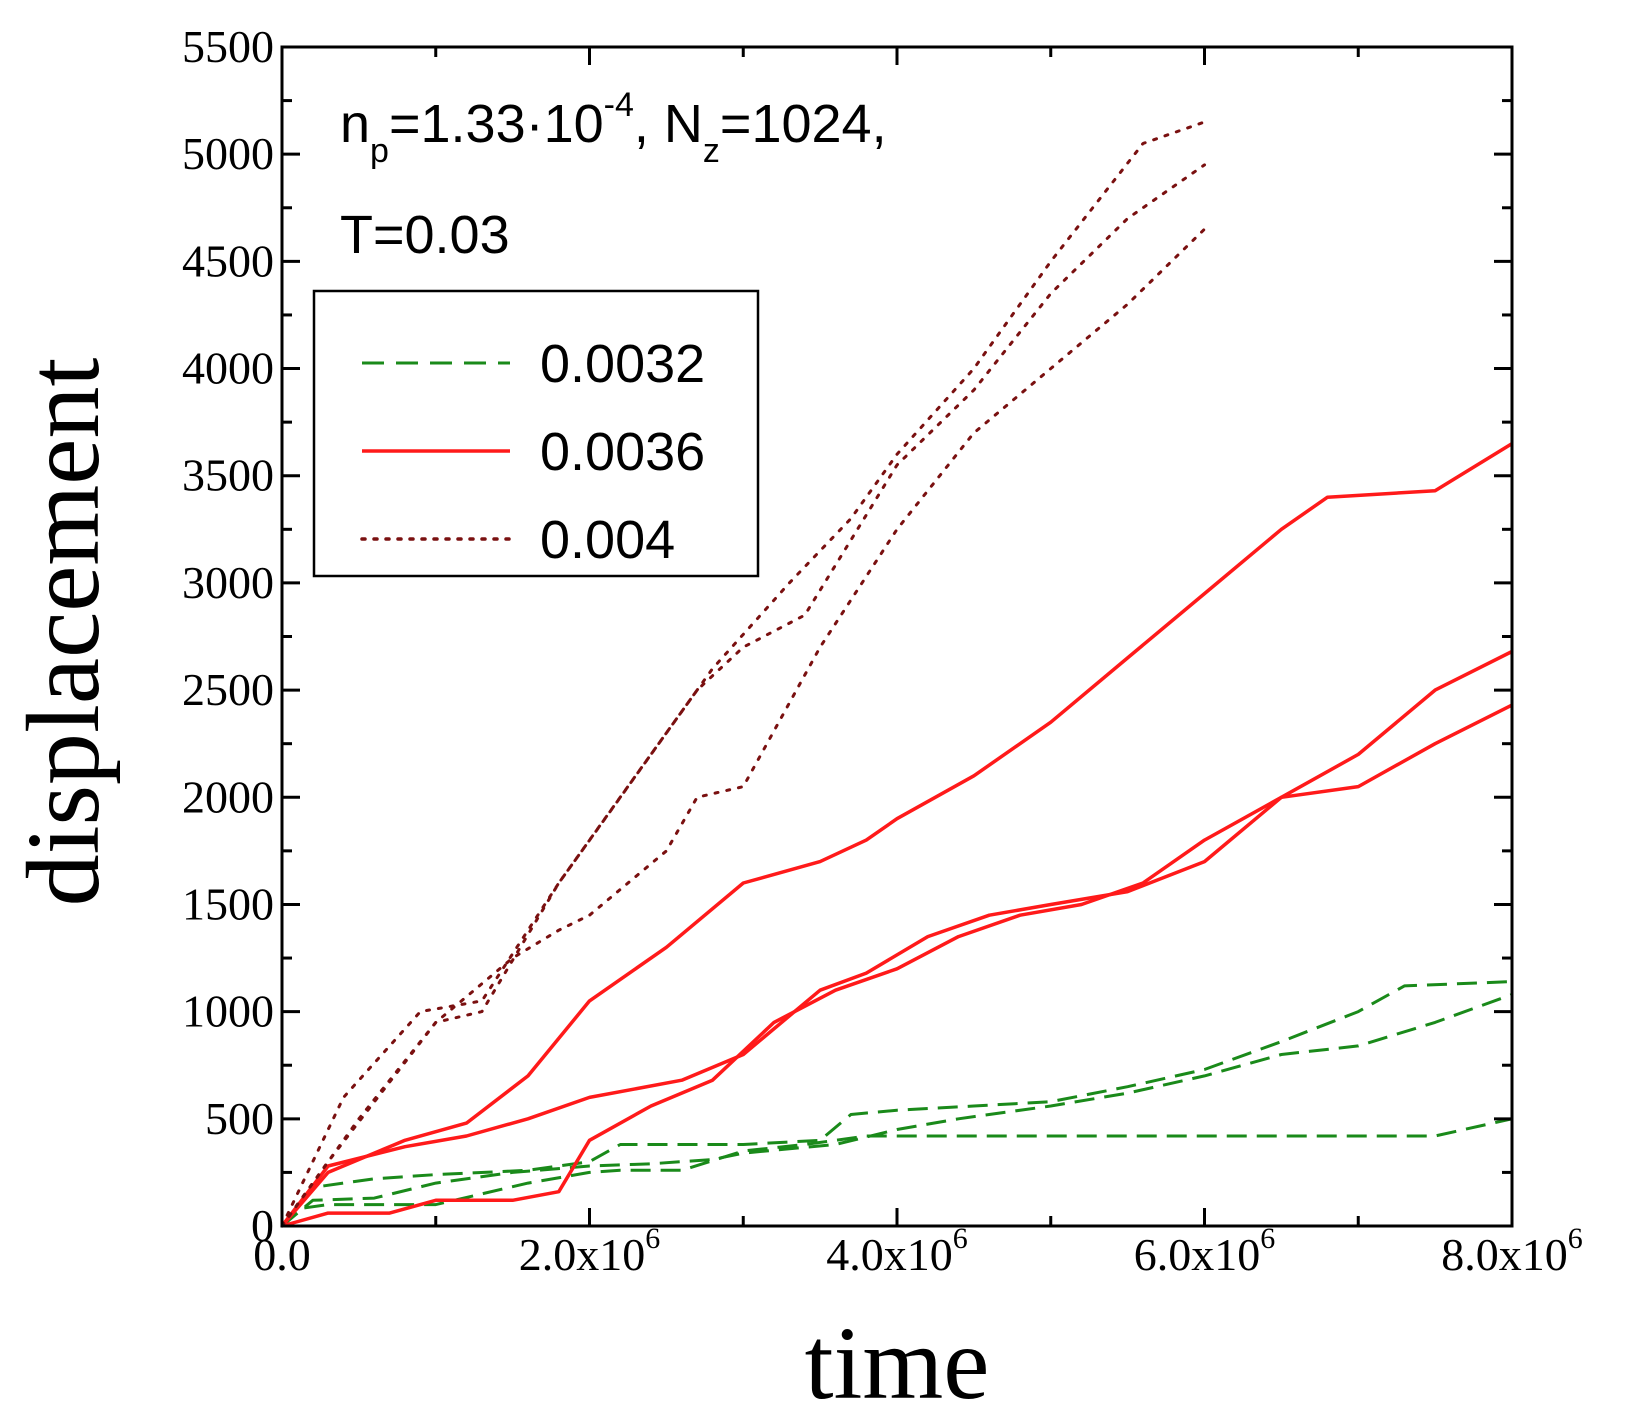  What do you see at coordinates (711, 151) in the screenshot?
I see `annotation-n-sub2: z` at bounding box center [711, 151].